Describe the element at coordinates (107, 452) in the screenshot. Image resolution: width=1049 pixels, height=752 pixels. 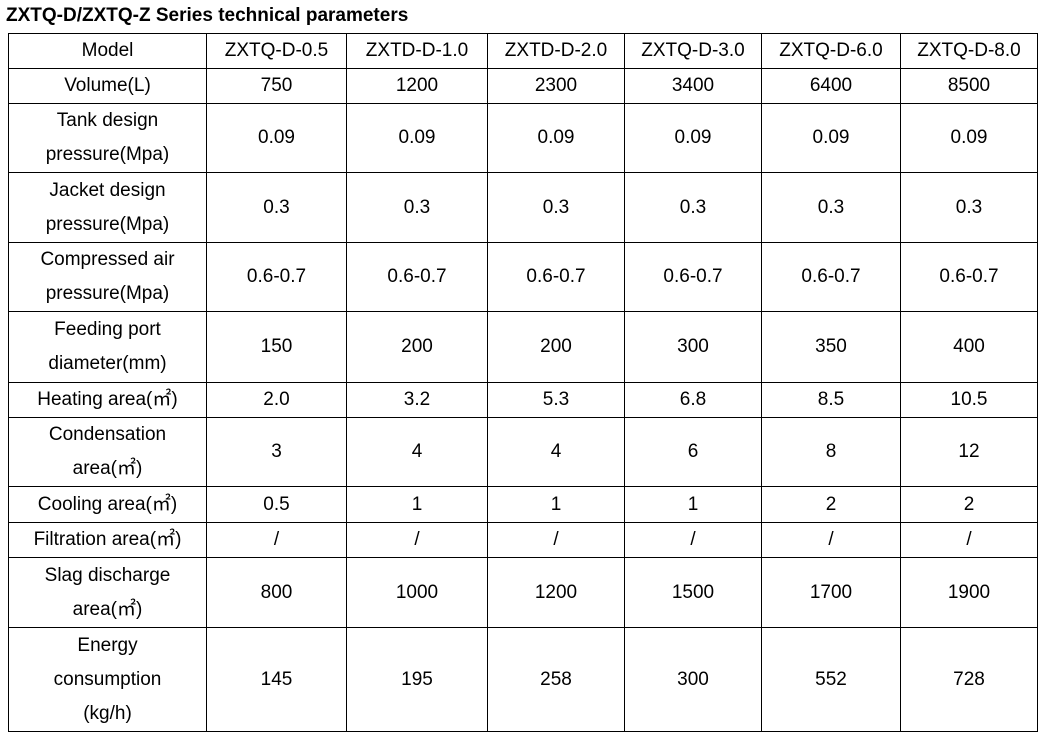
I see `parameter-label-cell: Condensation area(㎡)` at that location.